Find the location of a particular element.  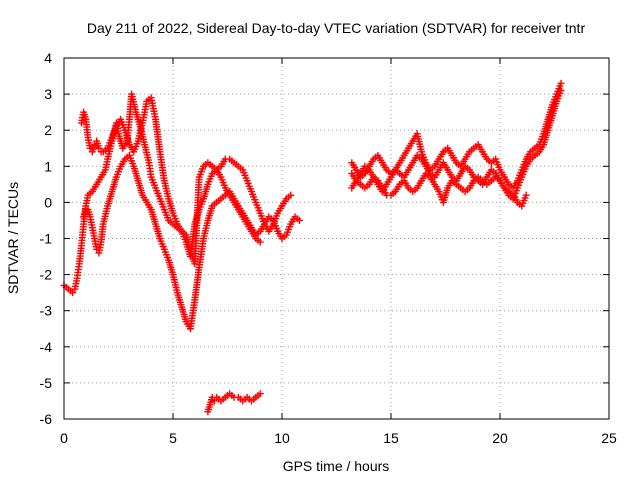

x-tick-label: 15 is located at coordinates (391, 438).